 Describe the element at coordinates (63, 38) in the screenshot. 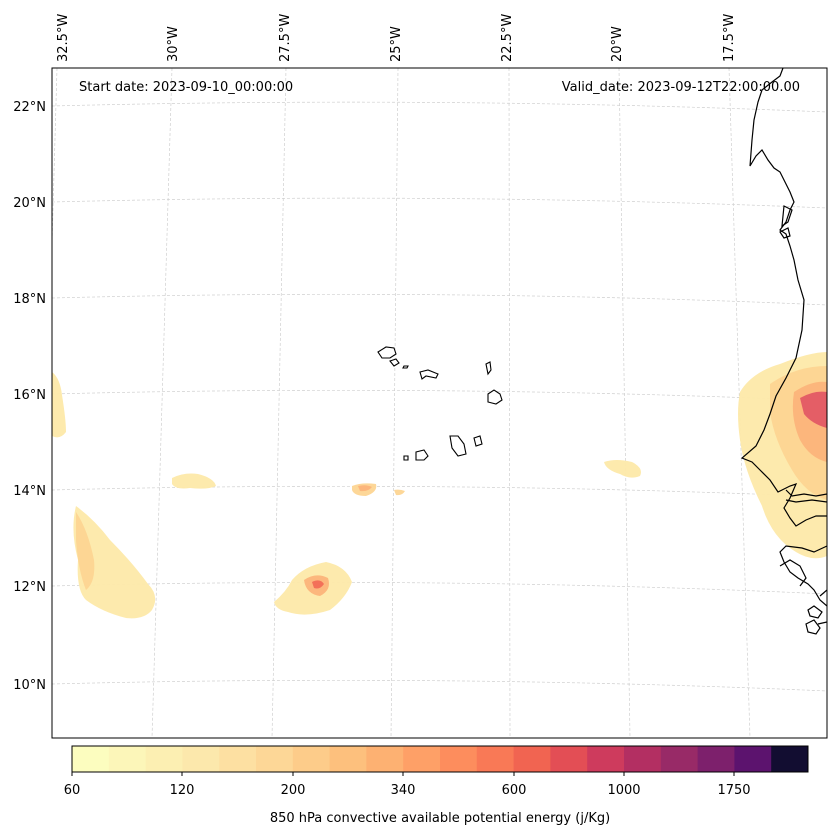

I see `lon-label: 32.5°W` at that location.